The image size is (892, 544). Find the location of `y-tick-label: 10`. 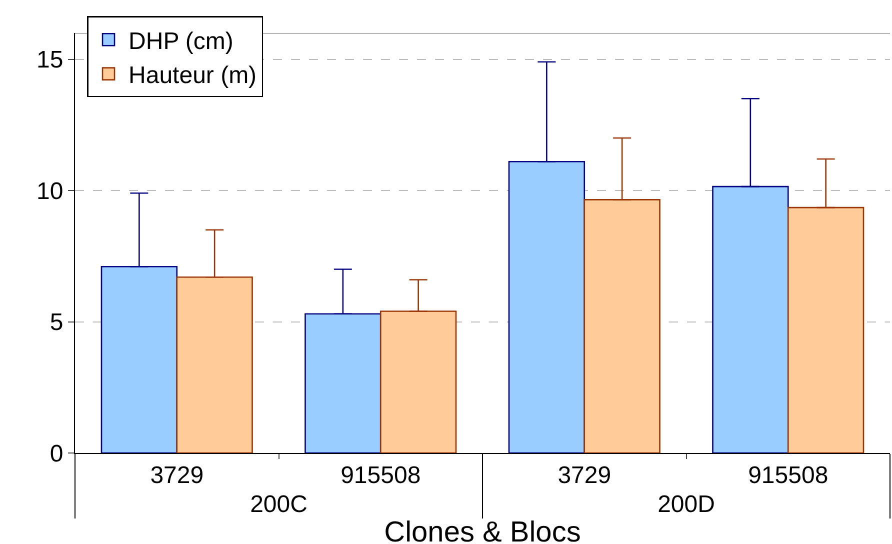

y-tick-label: 10 is located at coordinates (50, 191).